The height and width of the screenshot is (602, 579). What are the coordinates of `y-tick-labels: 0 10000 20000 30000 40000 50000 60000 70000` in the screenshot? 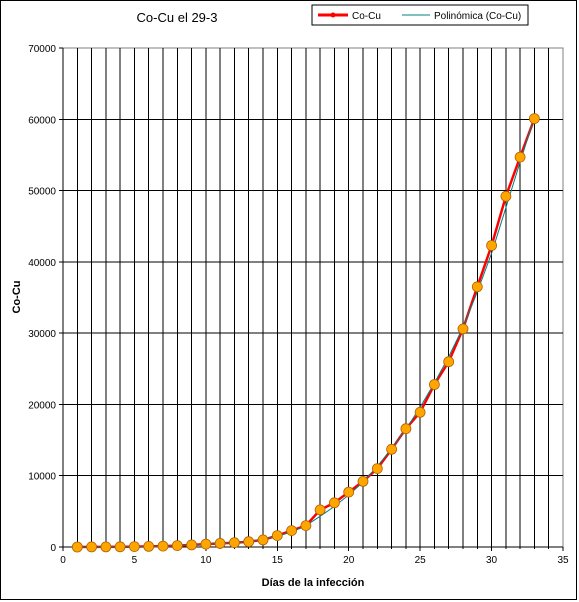 It's located at (42, 299).